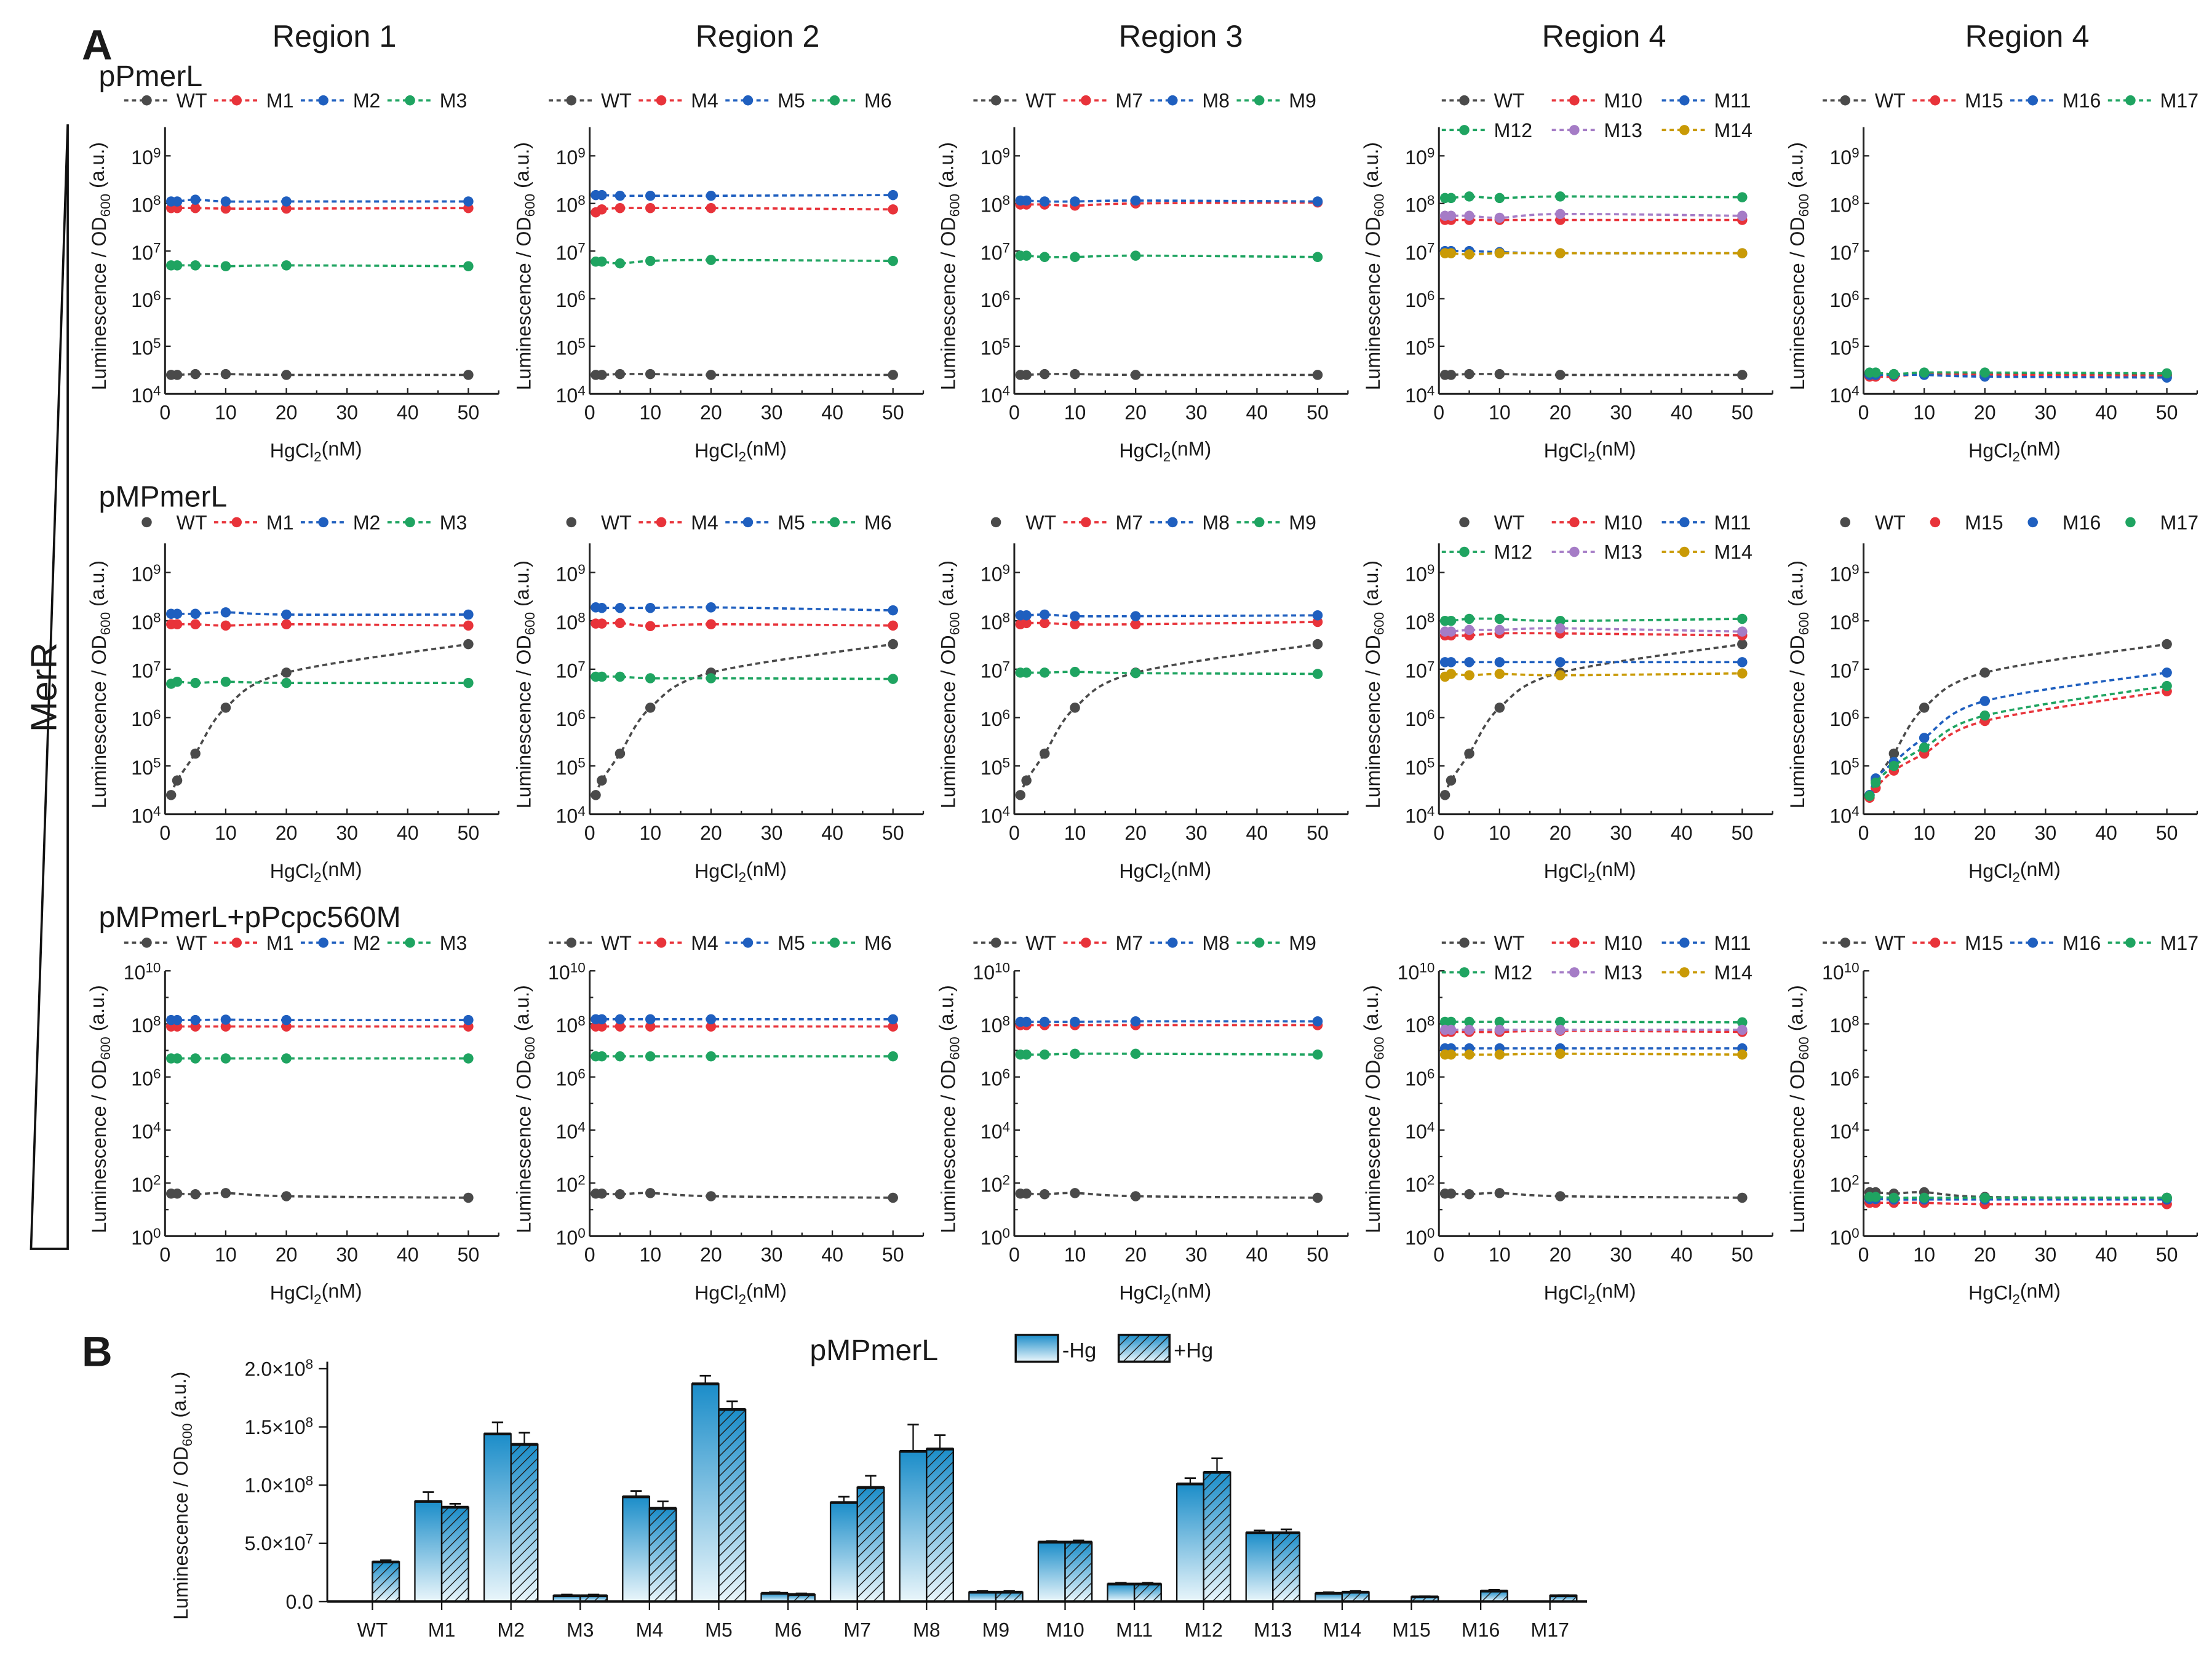  What do you see at coordinates (1876, 783) in the screenshot?
I see `data-point-M17` at bounding box center [1876, 783].